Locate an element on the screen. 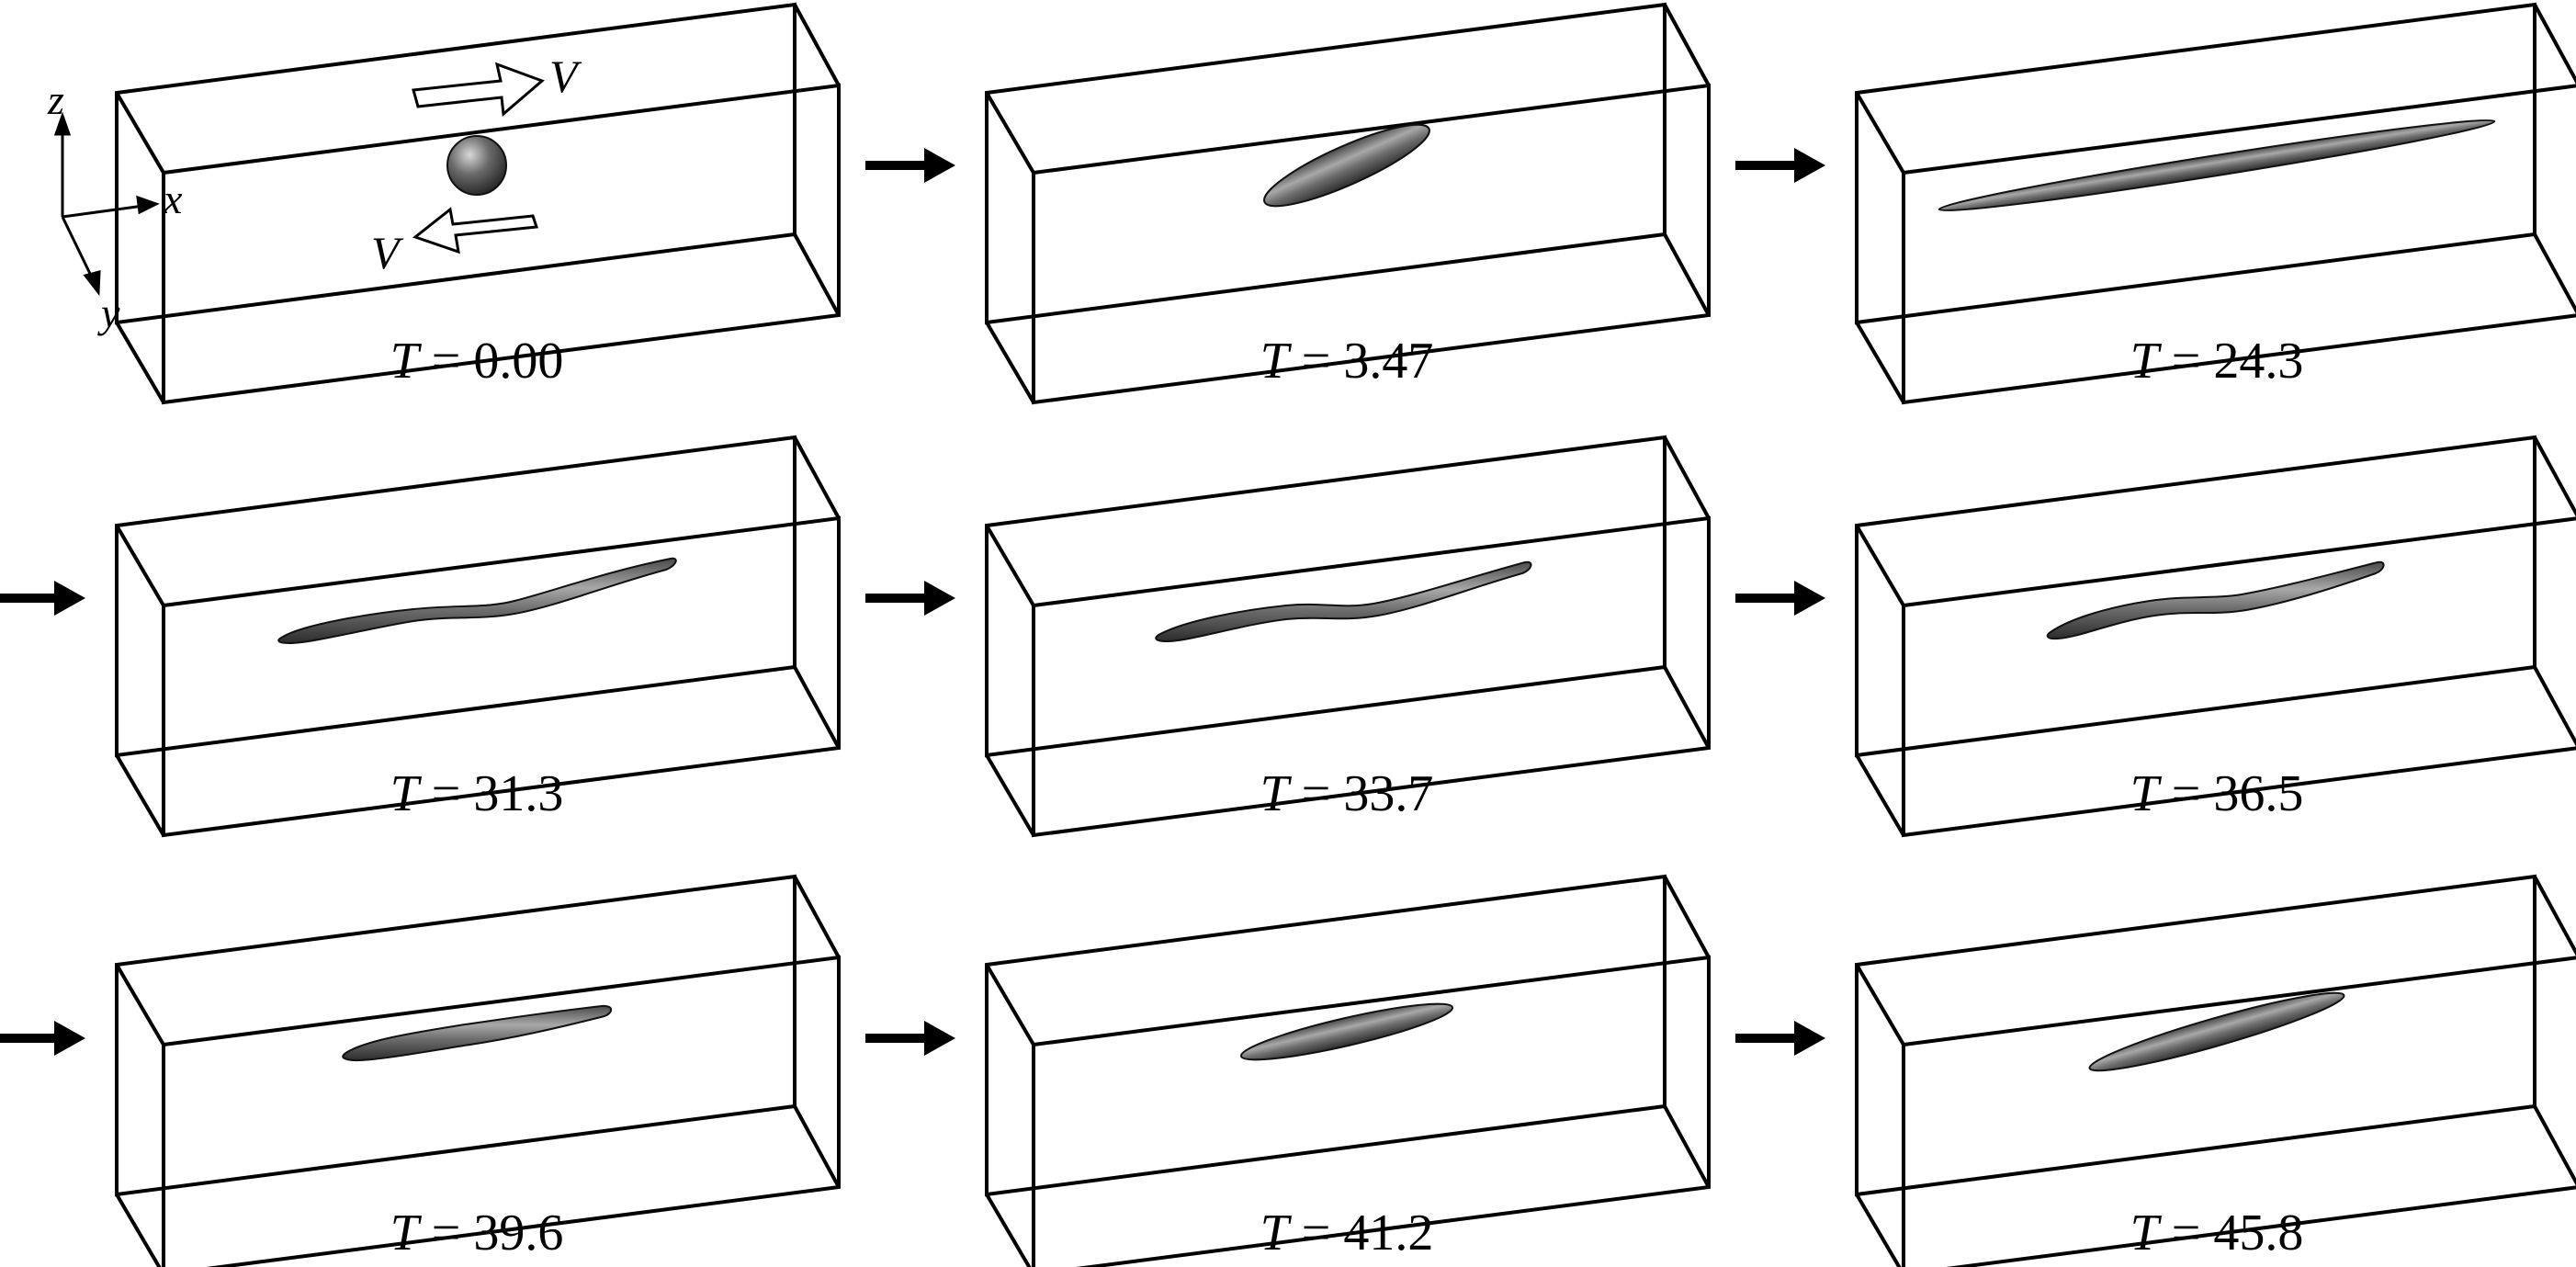 This screenshot has height=1267, width=2576. panel-5: T = 33.7 is located at coordinates (1348, 636).